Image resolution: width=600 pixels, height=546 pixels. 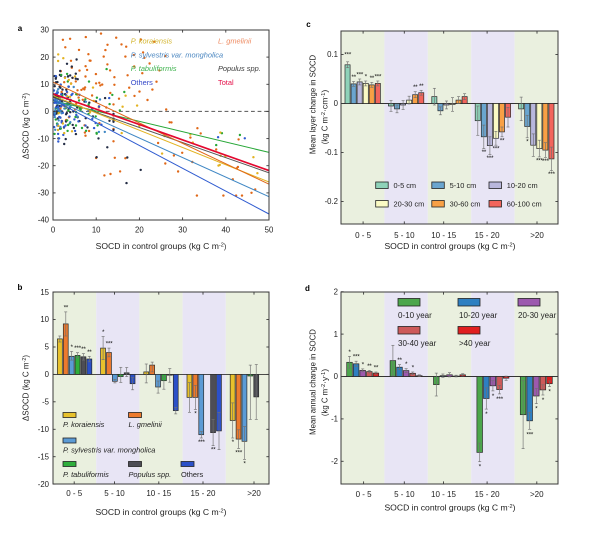 I want to click on svg-text: a, so click(x=20, y=28).